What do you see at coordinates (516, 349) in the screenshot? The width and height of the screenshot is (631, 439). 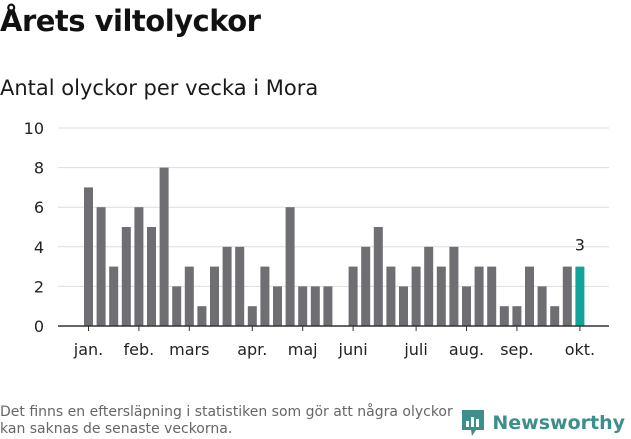 I see `x-tick-label: sep.` at bounding box center [516, 349].